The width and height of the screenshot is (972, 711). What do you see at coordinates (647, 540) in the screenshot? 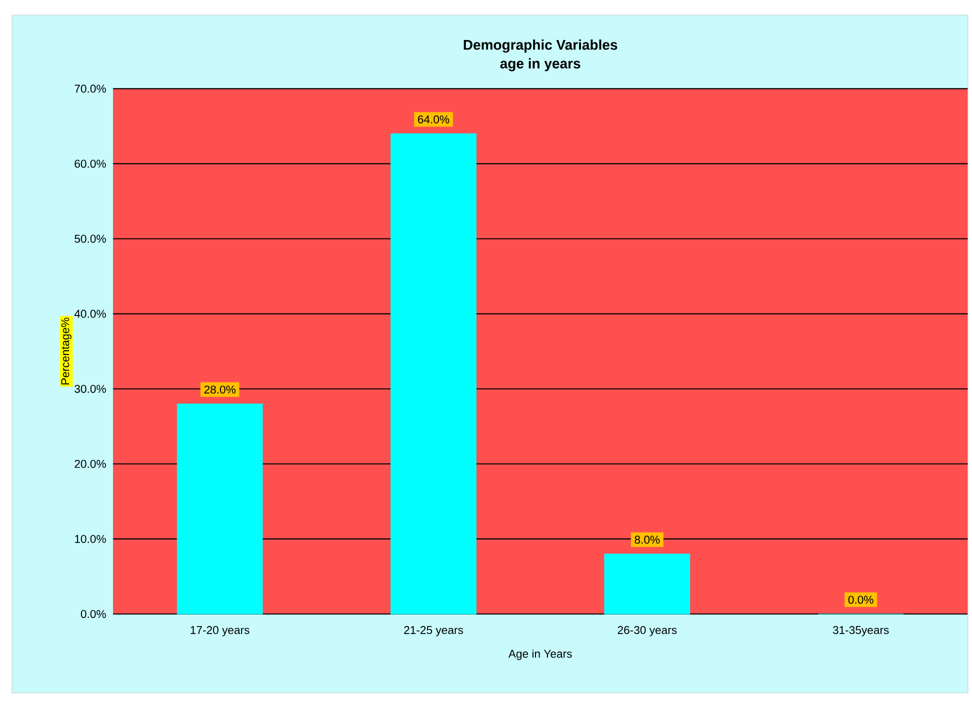
I see `data-label: 8.0%` at bounding box center [647, 540].